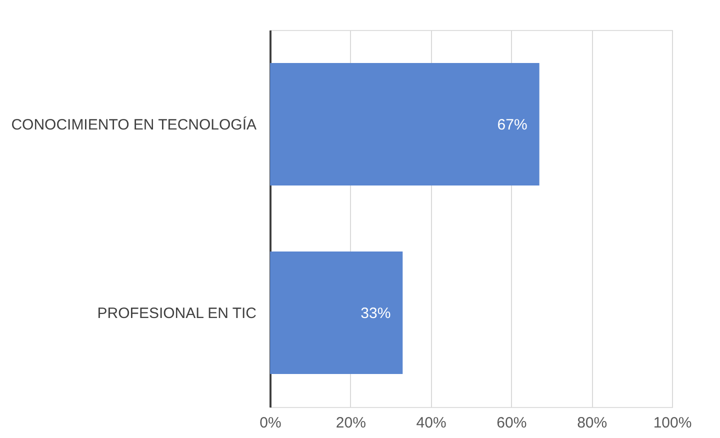 This screenshot has width=720, height=438. What do you see at coordinates (177, 313) in the screenshot?
I see `y-tick-label: PROFESIONAL EN TIC` at bounding box center [177, 313].